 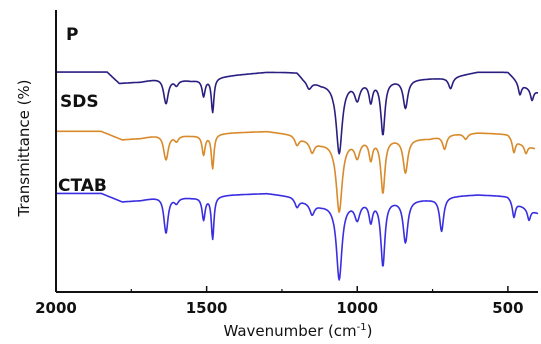 What do you see at coordinates (362, 327) in the screenshot?
I see `x-axis-title-superscript: -1` at bounding box center [362, 327].